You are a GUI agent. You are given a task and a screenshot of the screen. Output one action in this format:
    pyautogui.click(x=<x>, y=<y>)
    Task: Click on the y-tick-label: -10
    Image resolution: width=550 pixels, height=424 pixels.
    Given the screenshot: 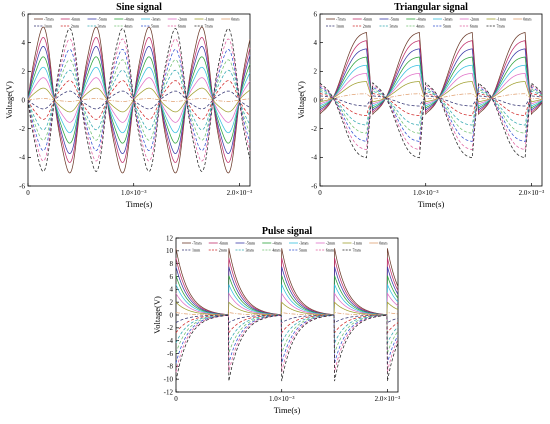 What is the action you would take?
    pyautogui.click(x=169, y=380)
    